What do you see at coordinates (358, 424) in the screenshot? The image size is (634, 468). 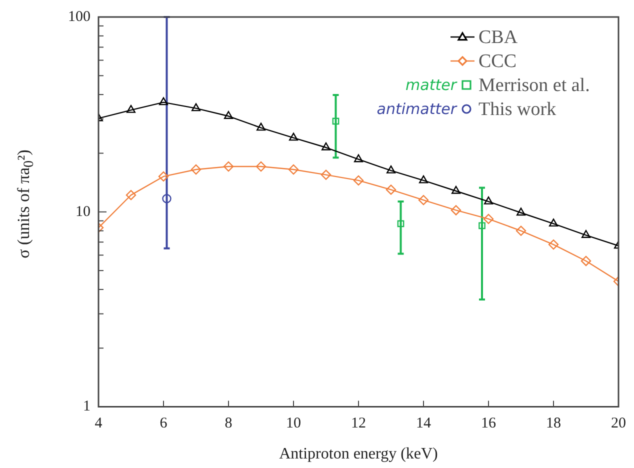 I see `x-tick-label: 12` at bounding box center [358, 424].